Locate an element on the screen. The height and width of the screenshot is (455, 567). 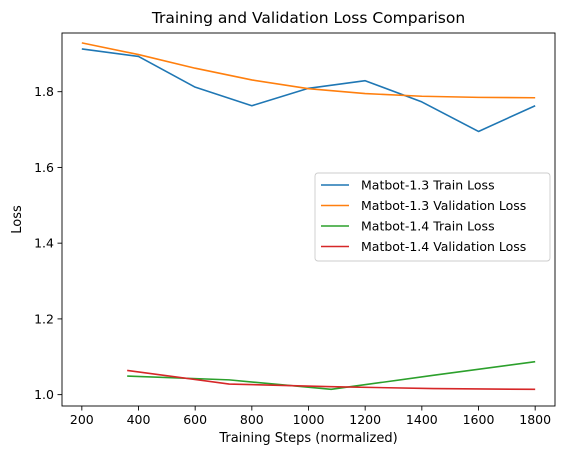
y-tick-label-3: 1.6 is located at coordinates (44, 167).